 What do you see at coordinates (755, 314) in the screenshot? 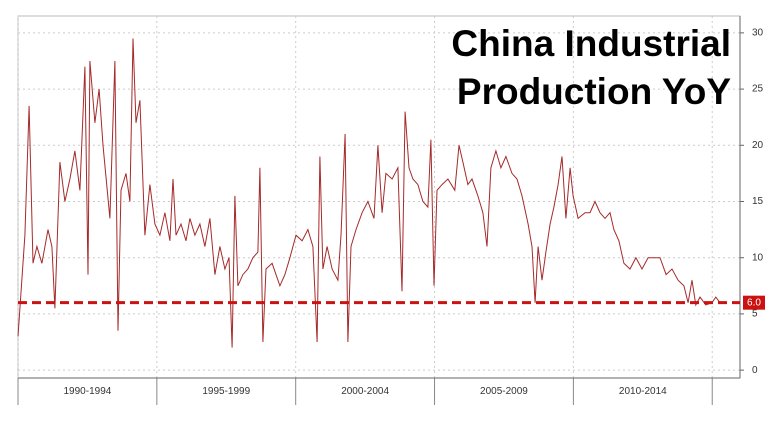
I see `y-tick-label: 5` at bounding box center [755, 314].